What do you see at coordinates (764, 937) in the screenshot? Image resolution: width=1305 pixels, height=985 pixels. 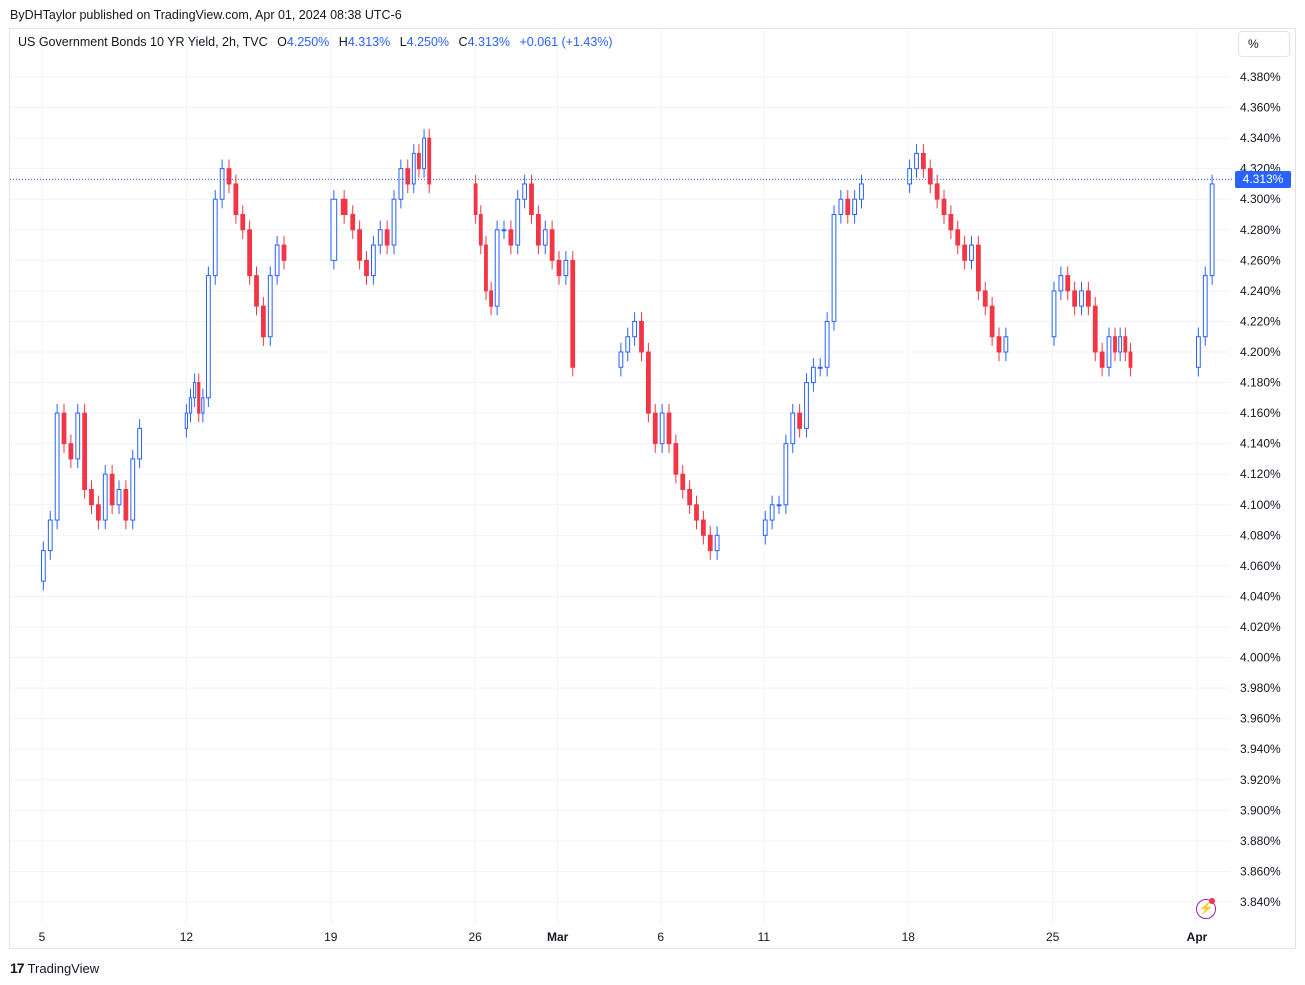 I see `x-tick-label: 11` at bounding box center [764, 937].